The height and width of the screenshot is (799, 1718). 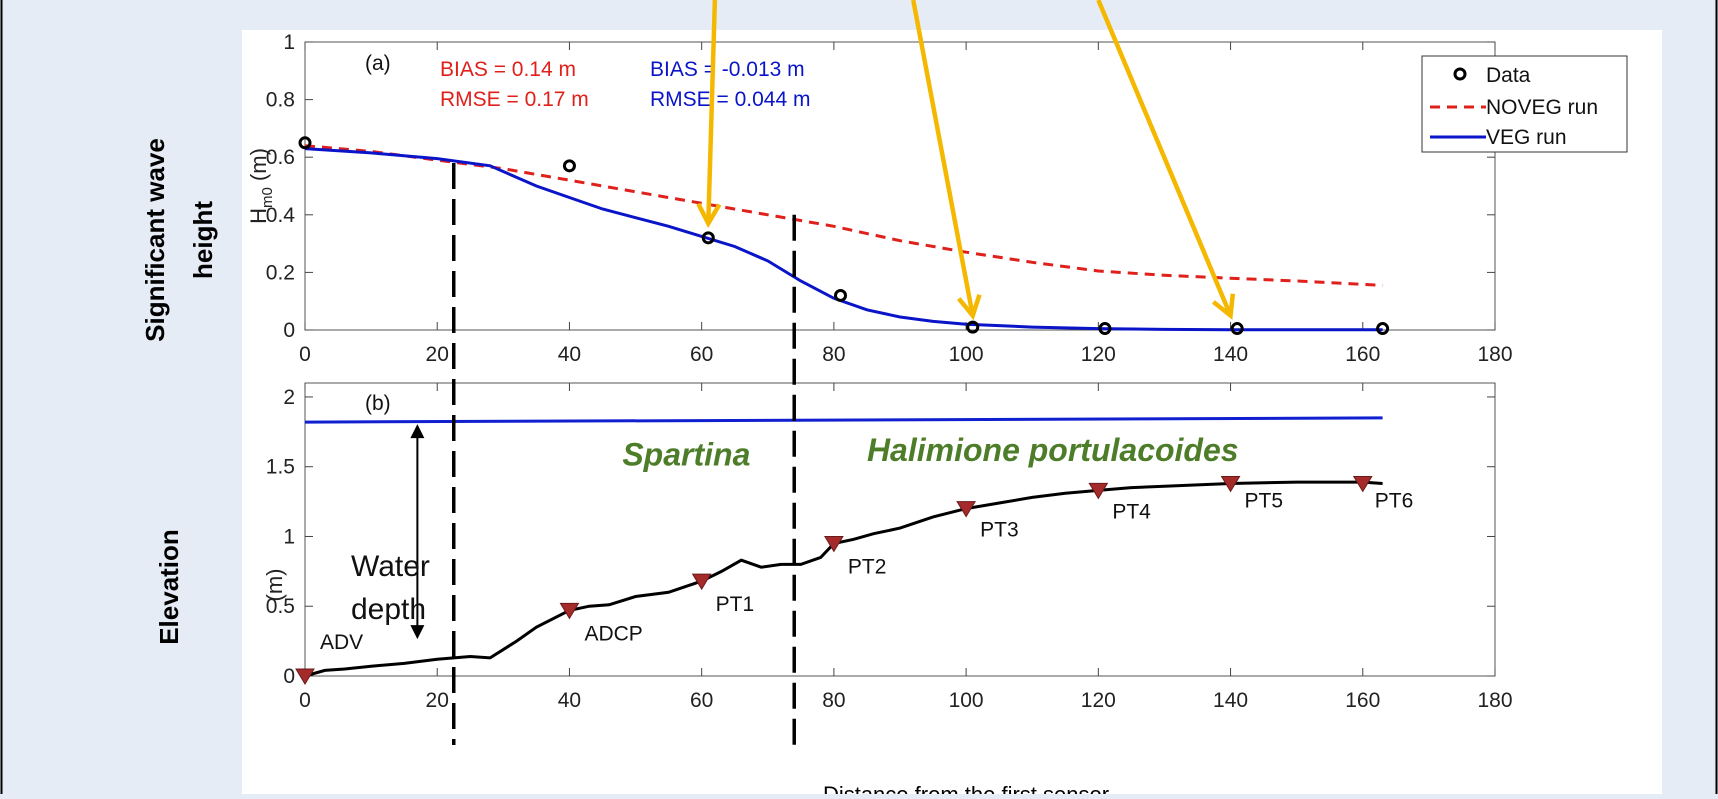 I want to click on ylabel-main: H, so click(x=258, y=216).